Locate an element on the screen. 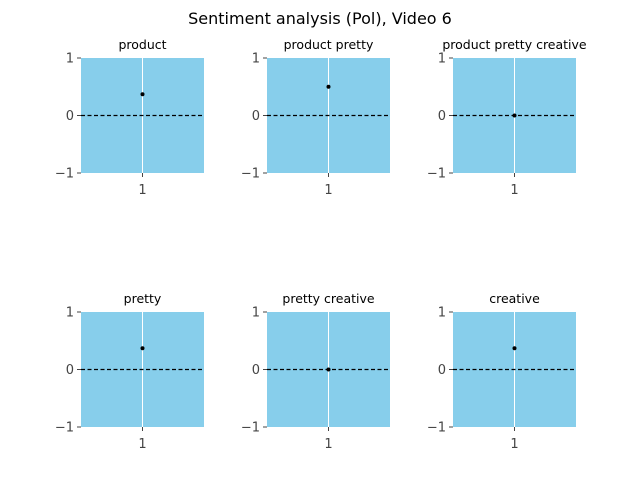  subplot-2: product pretty 1 0 −1 1 is located at coordinates (315, 117).